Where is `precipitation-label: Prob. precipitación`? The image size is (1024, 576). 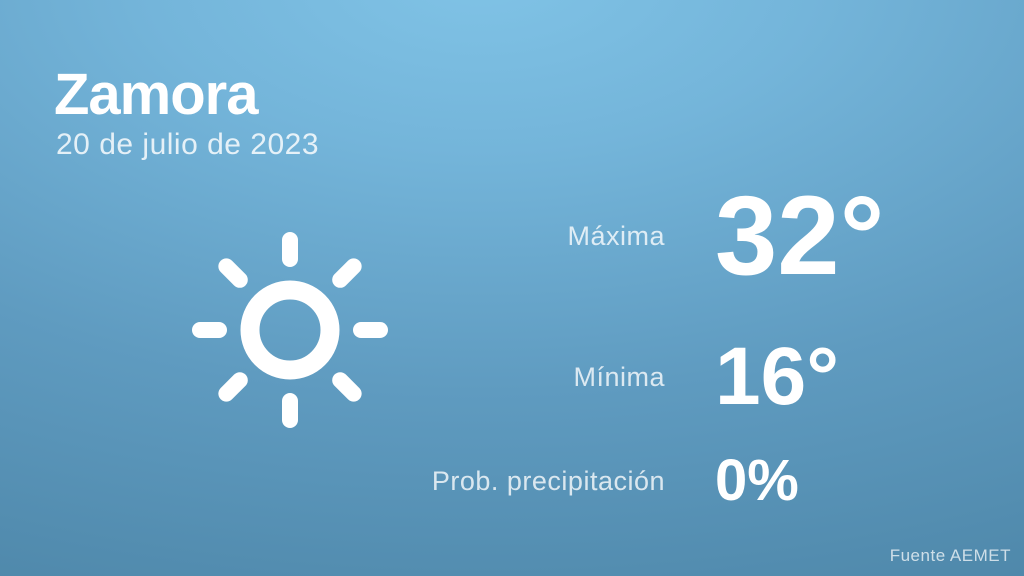 precipitation-label: Prob. precipitación is located at coordinates (548, 480).